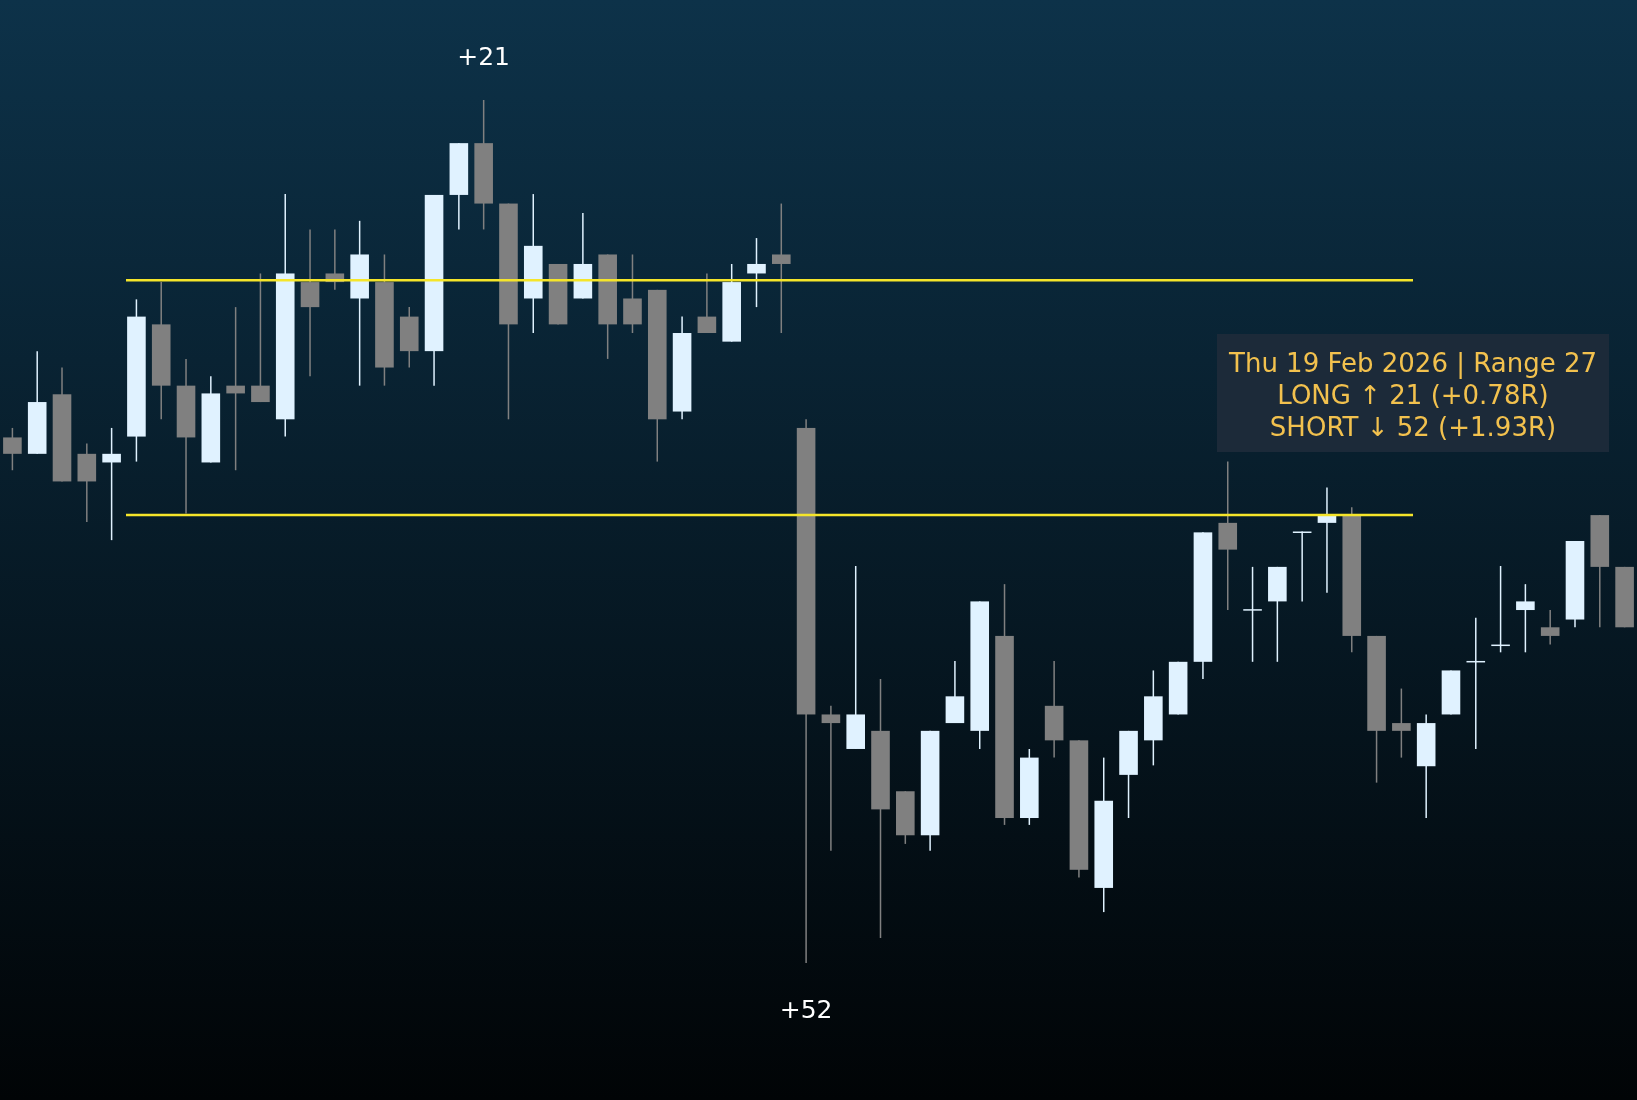  Describe the element at coordinates (806, 1009) in the screenshot. I see `annotation: +52` at that location.